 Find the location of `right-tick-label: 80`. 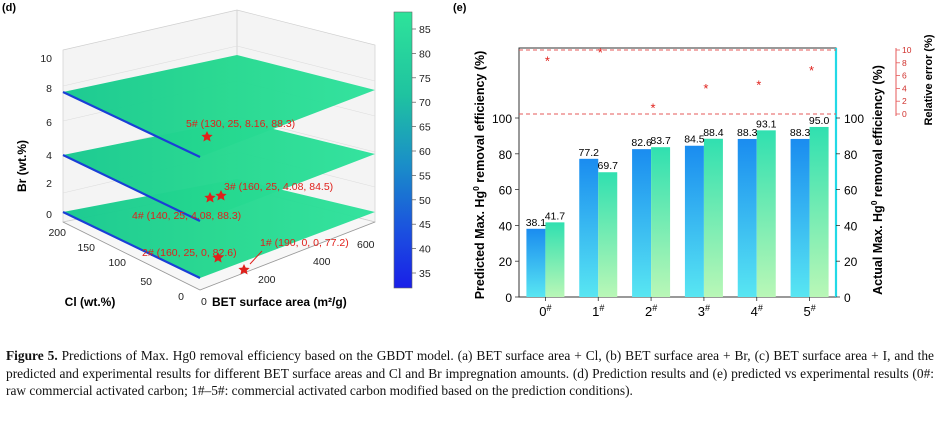

right-tick-label: 80 is located at coordinates (851, 155).